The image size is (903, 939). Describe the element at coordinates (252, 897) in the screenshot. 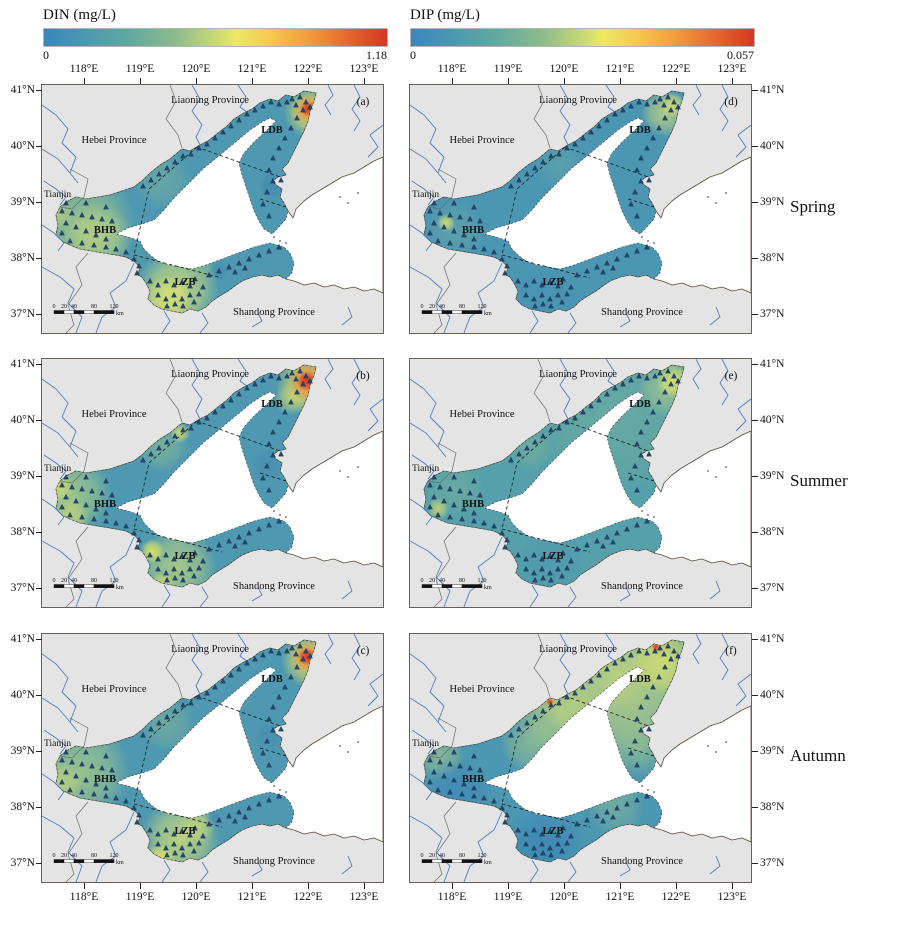

I see `x-tick-label: 121°E` at that location.